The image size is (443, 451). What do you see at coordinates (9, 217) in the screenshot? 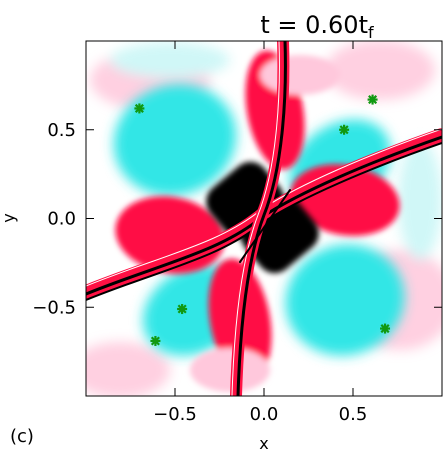
I see `y-axis-label: y` at bounding box center [9, 217].